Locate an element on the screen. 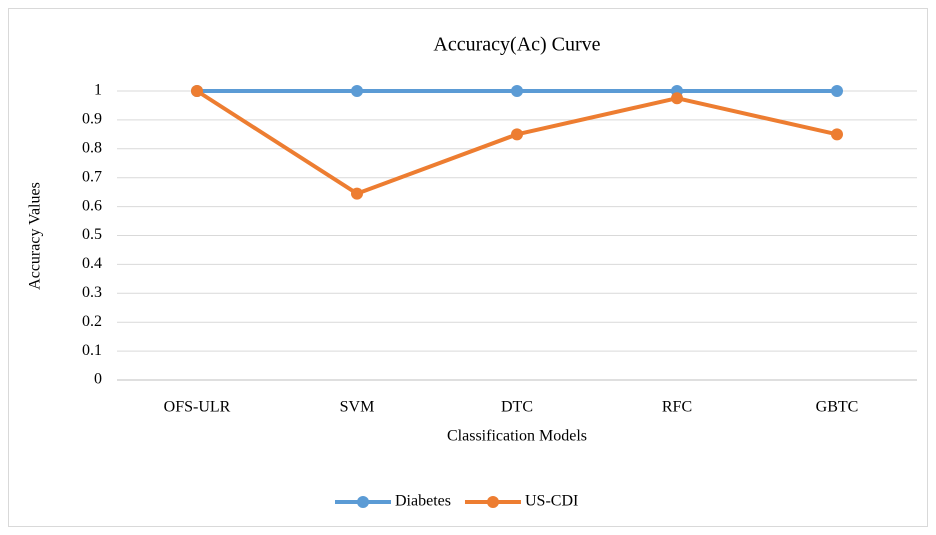 The image size is (936, 535). y-tick-label: 0 is located at coordinates (98, 379).